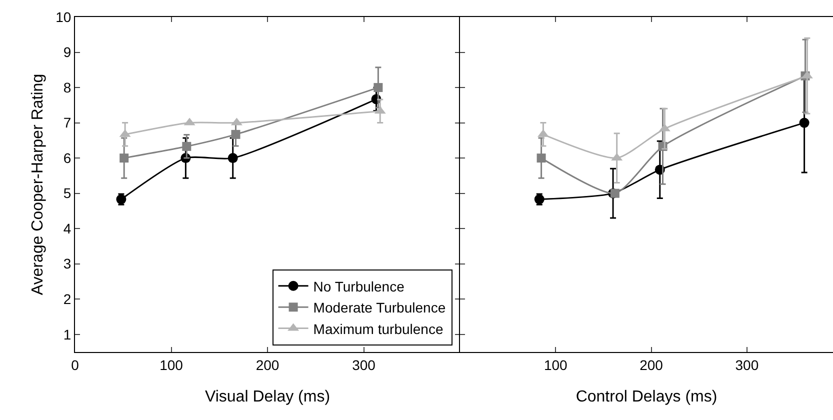 The image size is (833, 420). I want to click on legend-label: No Turbulence, so click(359, 286).